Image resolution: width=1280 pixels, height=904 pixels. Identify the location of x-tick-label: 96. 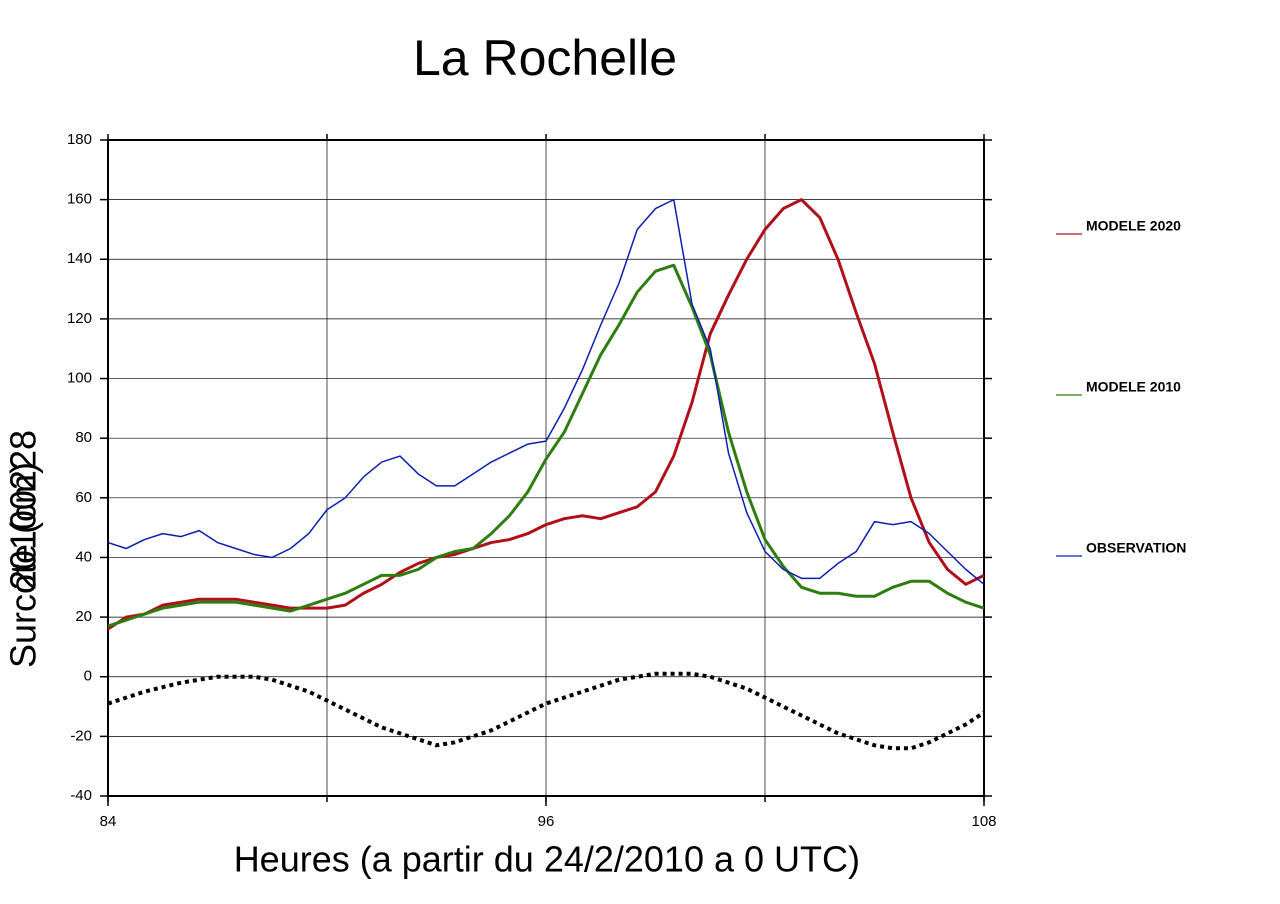
(546, 821).